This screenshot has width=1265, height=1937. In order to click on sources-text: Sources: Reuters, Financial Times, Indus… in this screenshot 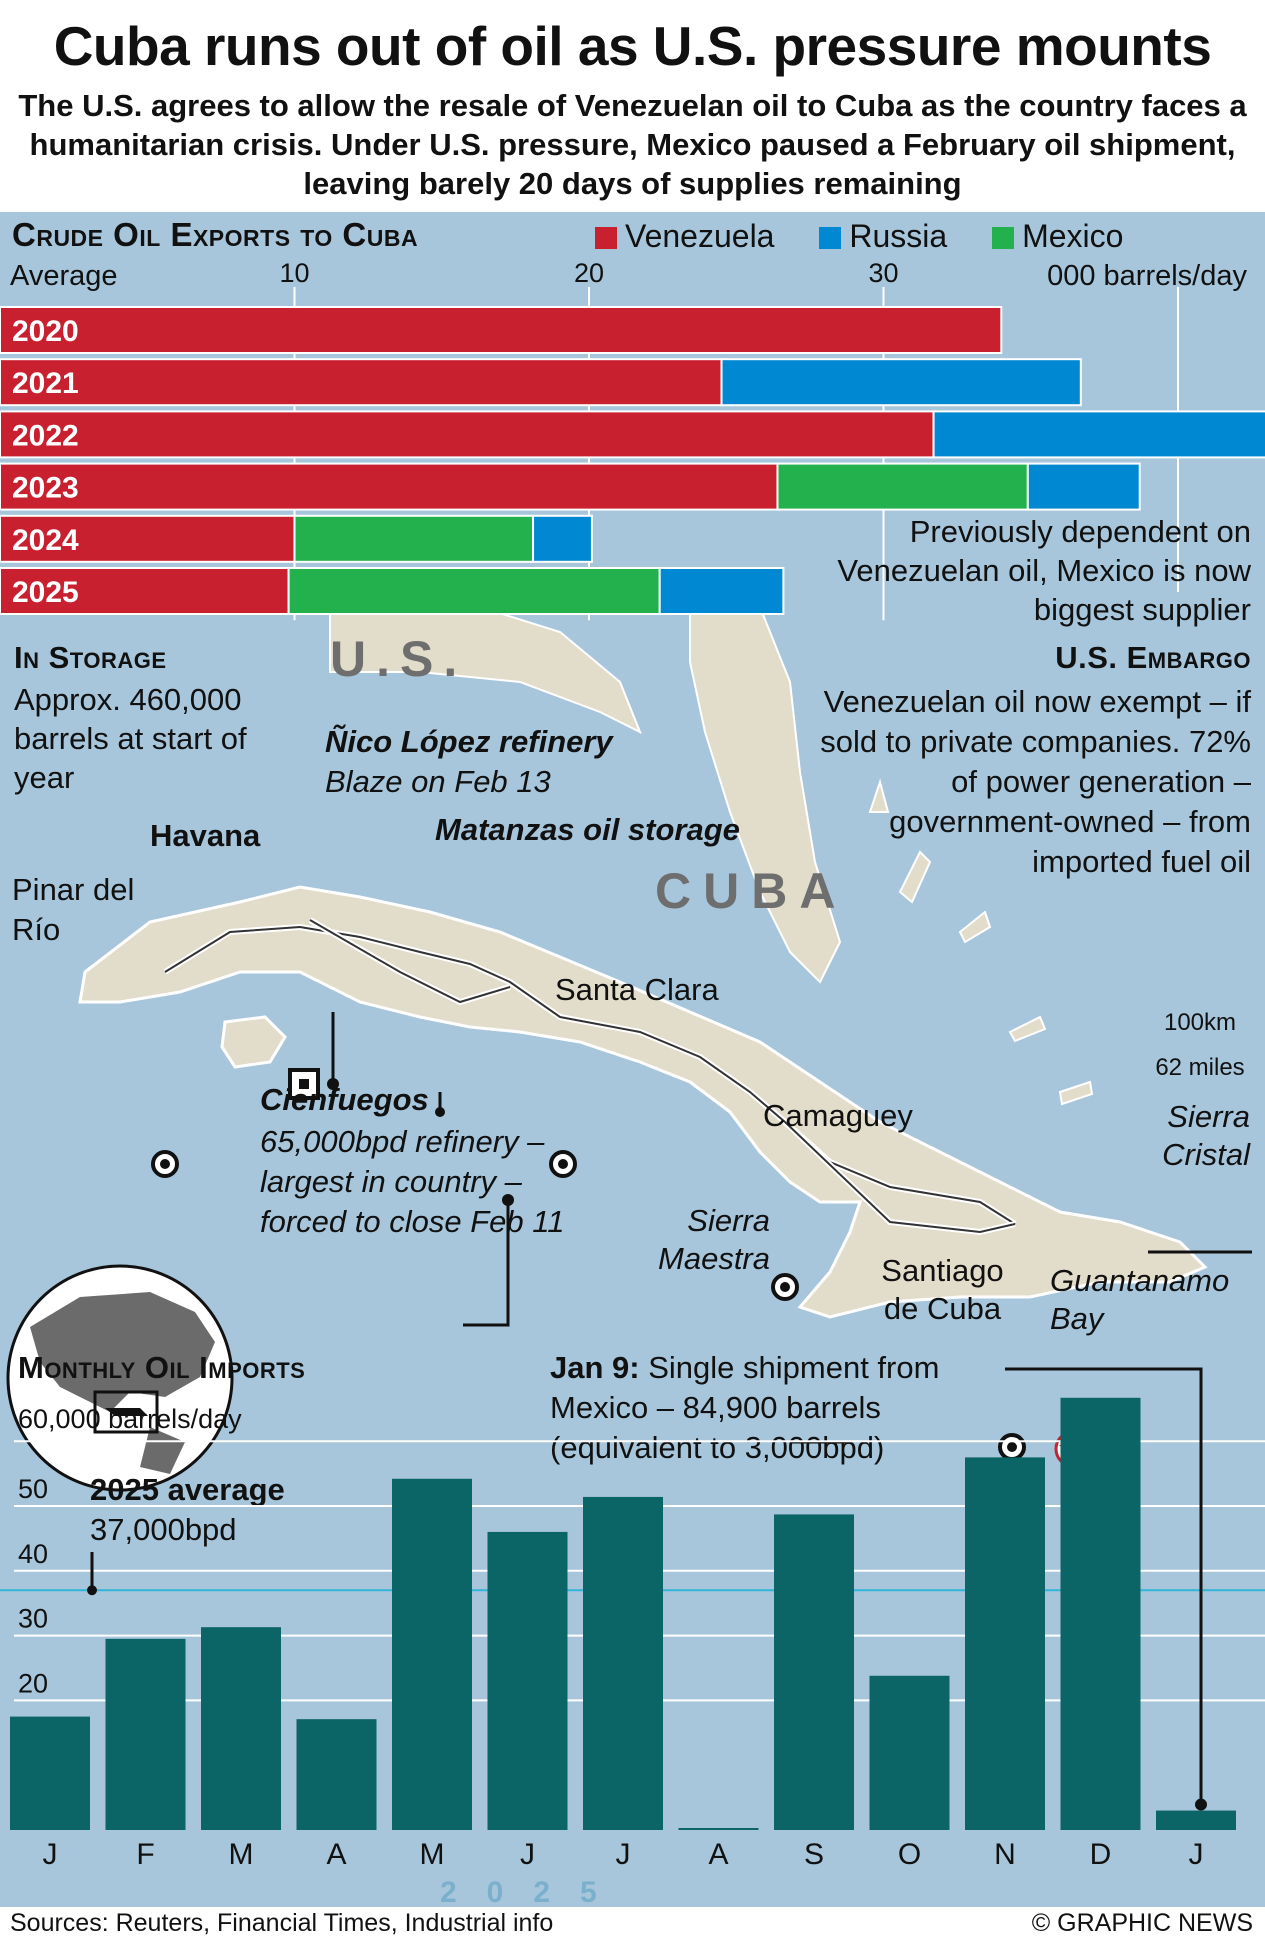, I will do `click(282, 1923)`.